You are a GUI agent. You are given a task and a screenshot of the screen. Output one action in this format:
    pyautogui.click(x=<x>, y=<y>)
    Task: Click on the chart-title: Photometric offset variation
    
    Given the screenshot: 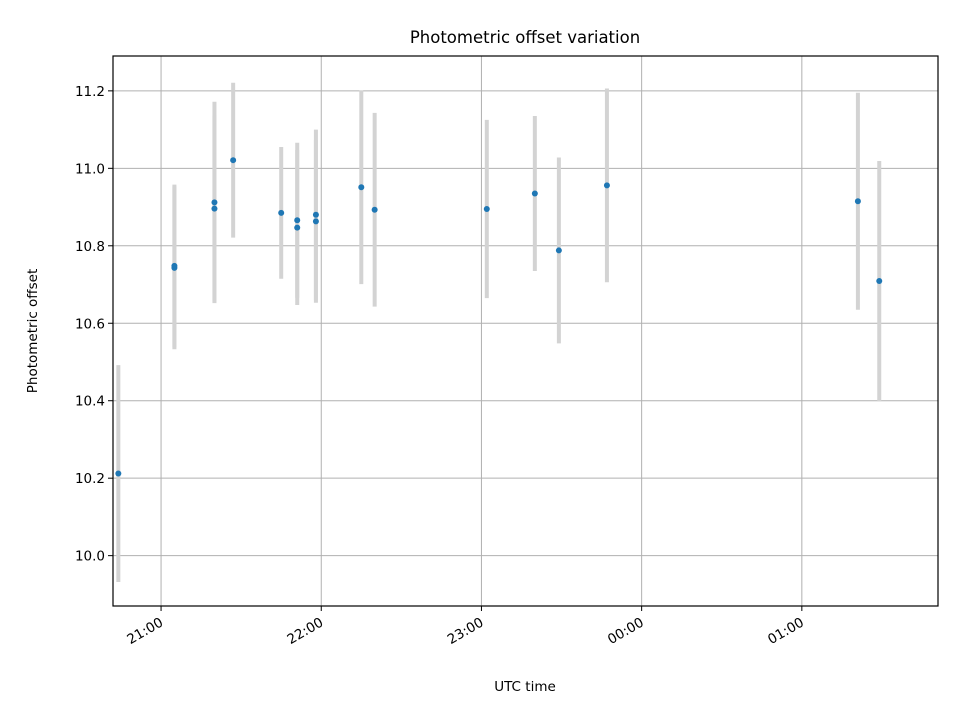 What is the action you would take?
    pyautogui.click(x=525, y=37)
    